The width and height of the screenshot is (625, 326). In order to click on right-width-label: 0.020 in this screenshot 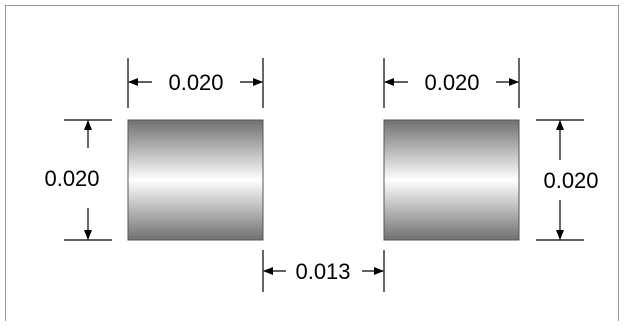, I will do `click(451, 82)`.